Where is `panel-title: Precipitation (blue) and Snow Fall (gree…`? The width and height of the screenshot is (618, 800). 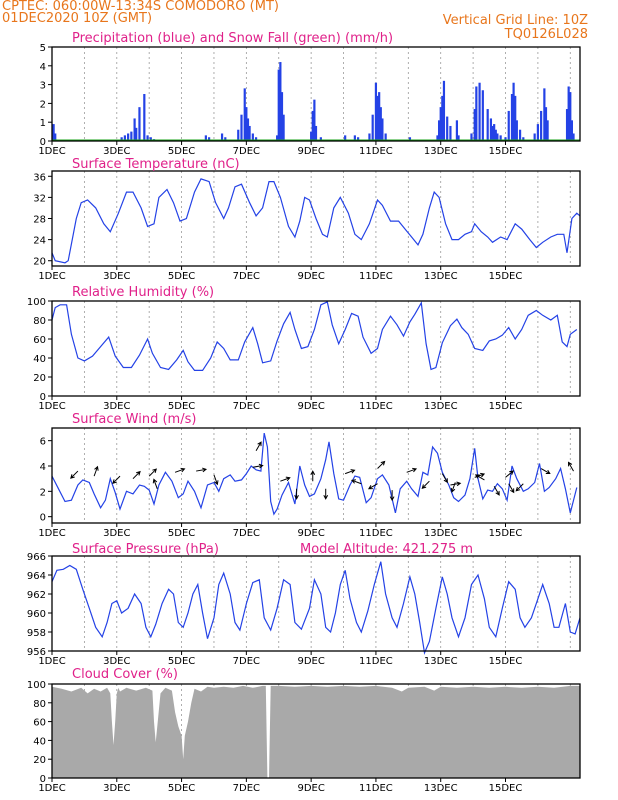 panel-title: Precipitation (blue) and Snow Fall (gree… is located at coordinates (232, 38).